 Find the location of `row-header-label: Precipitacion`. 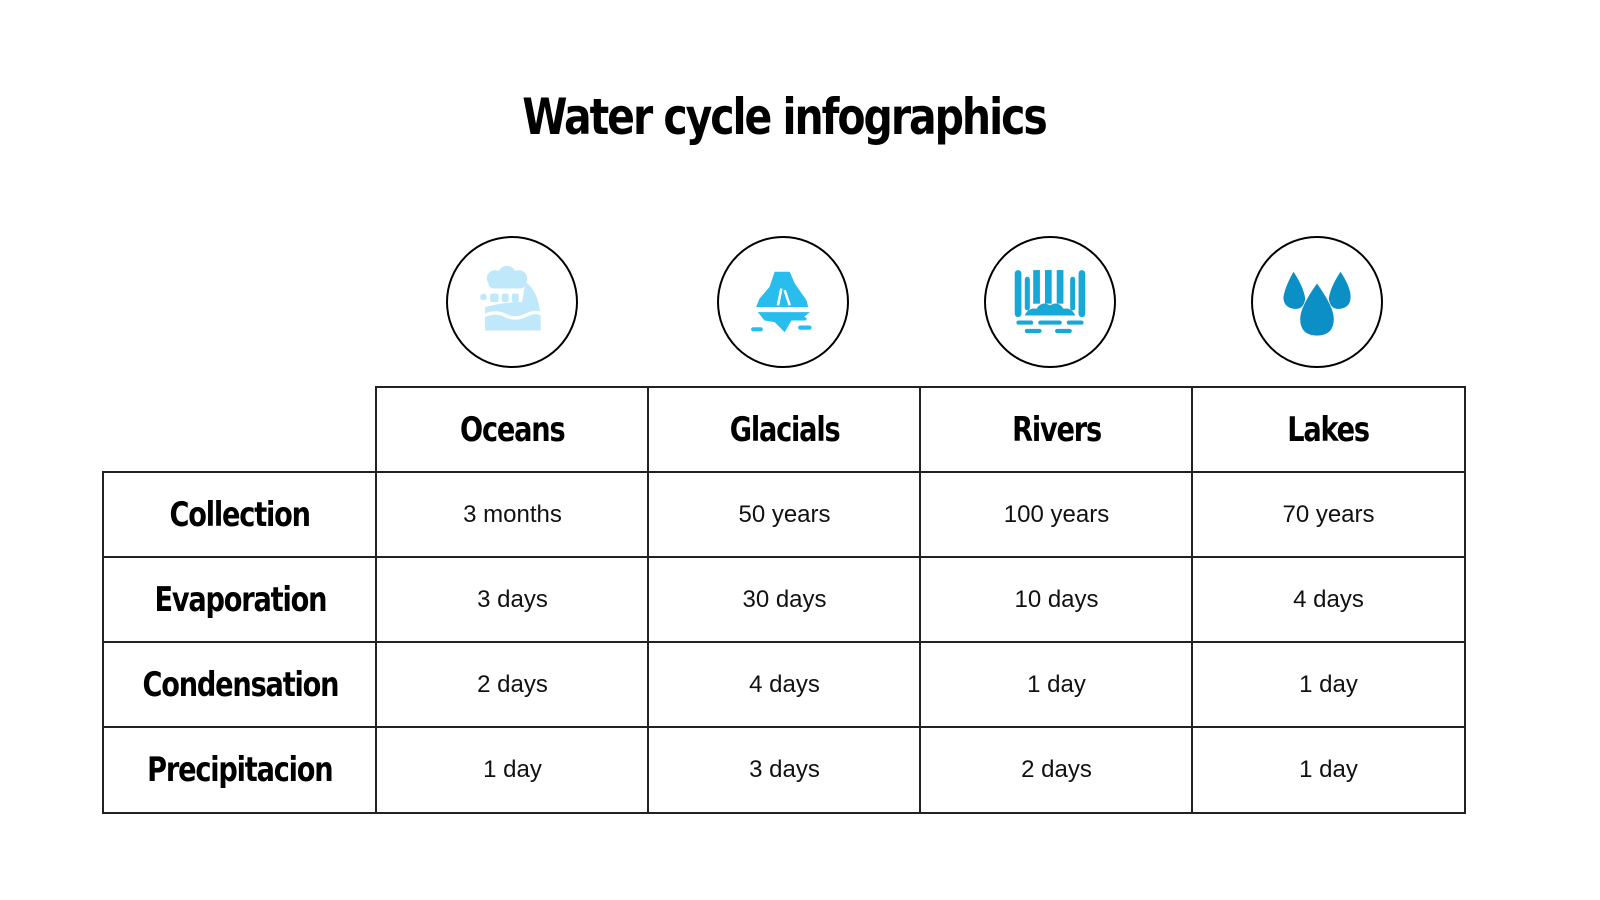

row-header-label: Precipitacion is located at coordinates (240, 770).